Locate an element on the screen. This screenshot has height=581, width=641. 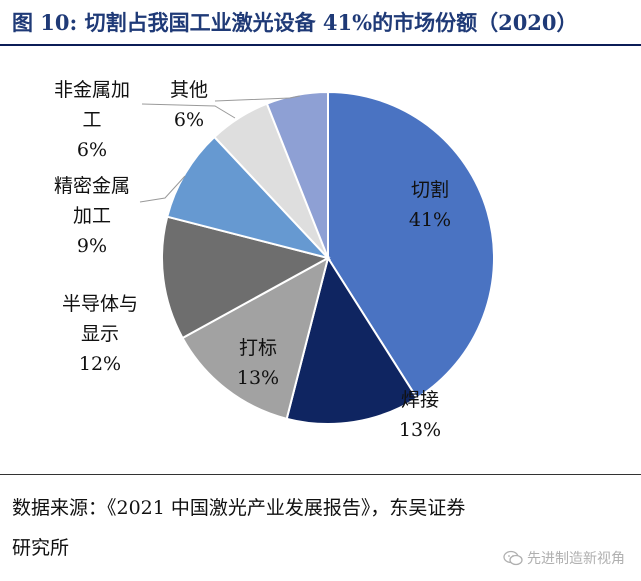
slice-name-4-0: 精密金属 is located at coordinates (92, 186).